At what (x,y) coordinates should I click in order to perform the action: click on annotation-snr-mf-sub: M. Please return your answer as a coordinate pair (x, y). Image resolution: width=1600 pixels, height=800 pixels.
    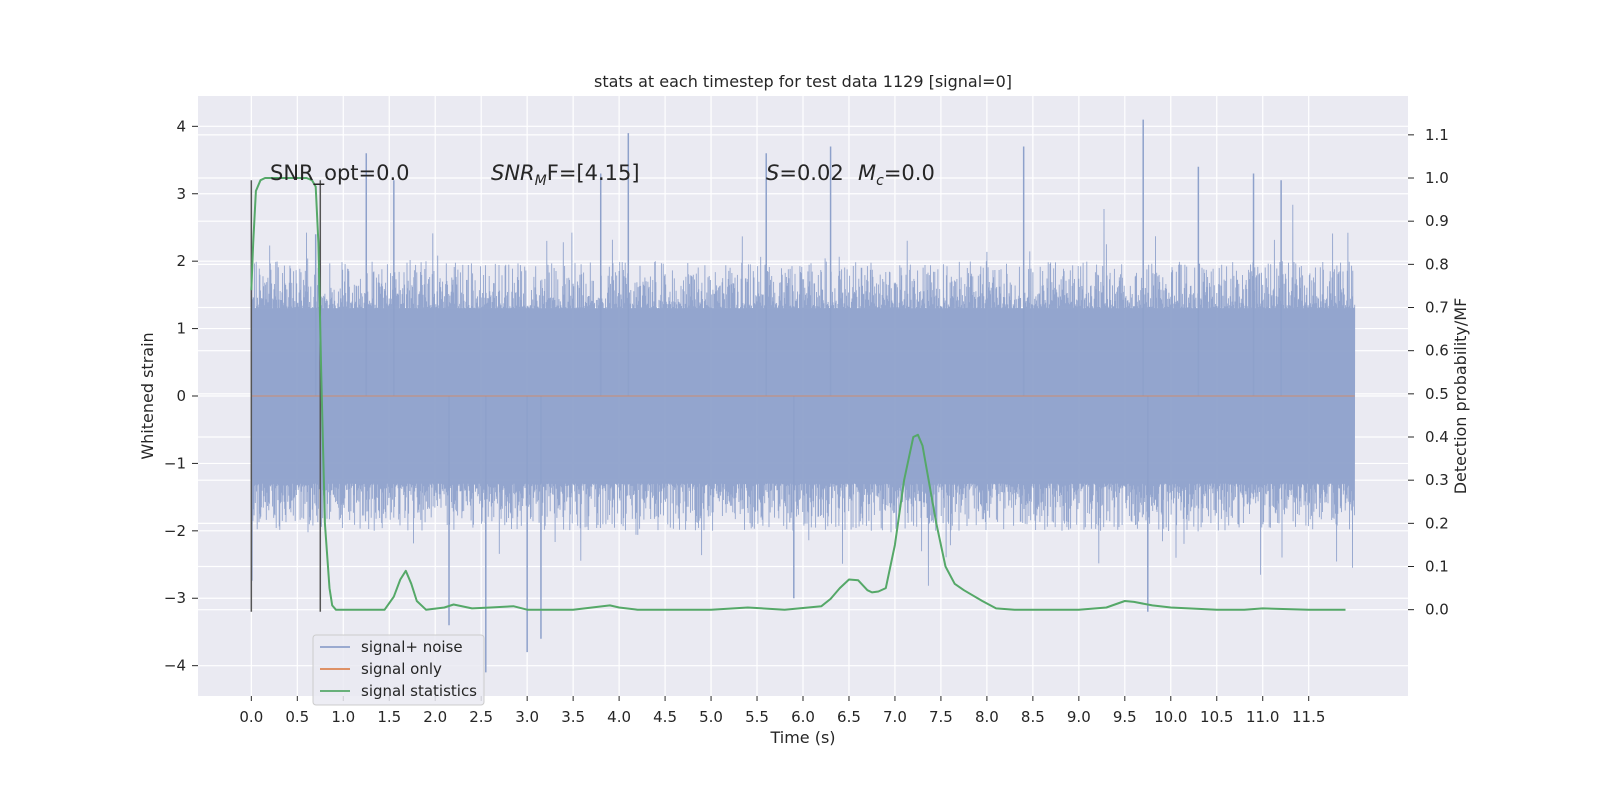
    Looking at the image, I should click on (541, 181).